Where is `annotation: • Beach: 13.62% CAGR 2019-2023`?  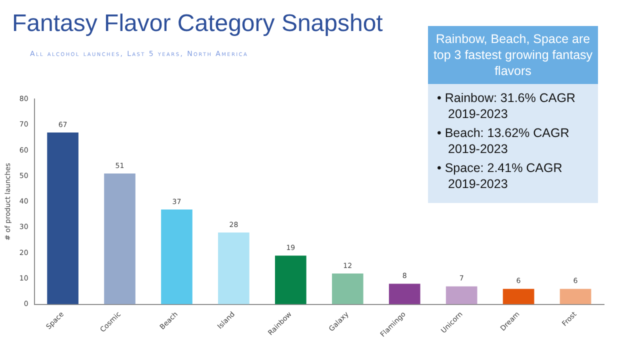
annotation: • Beach: 13.62% CAGR 2019-2023 is located at coordinates (503, 141).